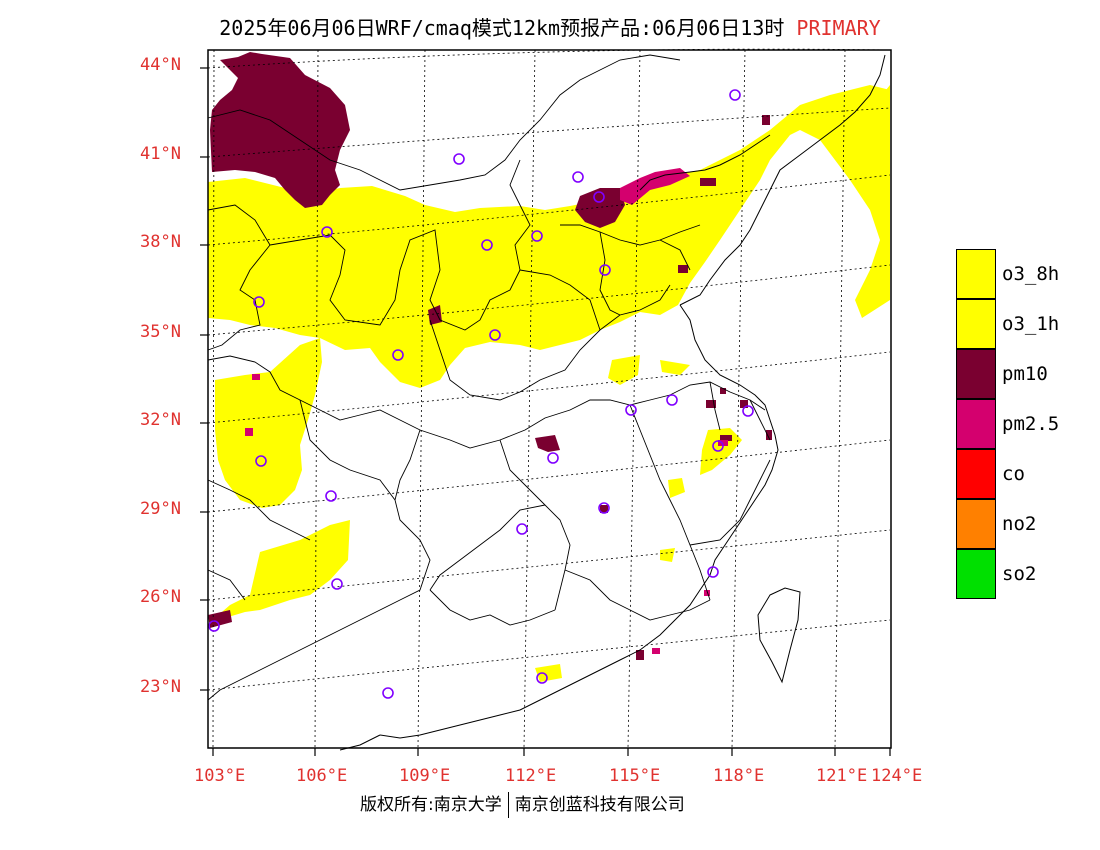  I want to click on legend-swatch-no2, so click(976, 524).